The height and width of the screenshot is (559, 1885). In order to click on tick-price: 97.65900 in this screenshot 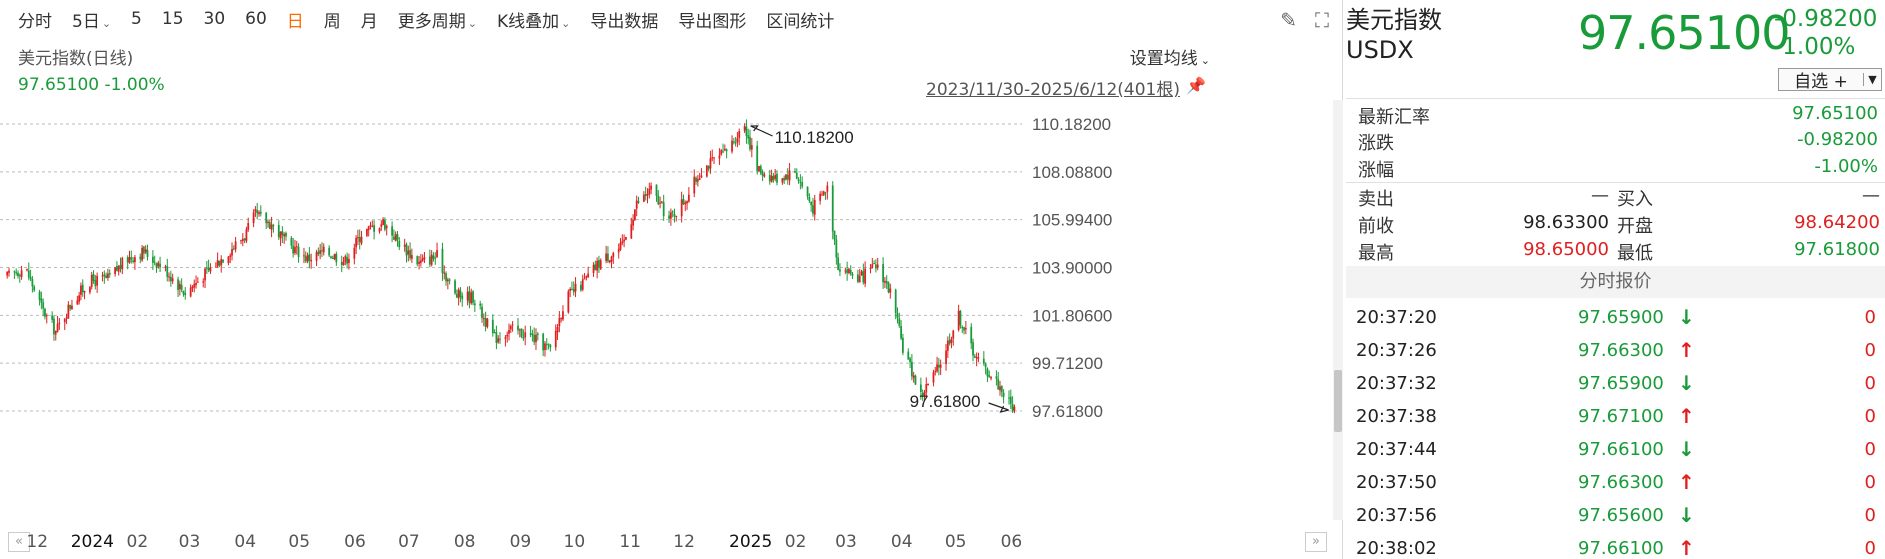, I will do `click(1621, 317)`.